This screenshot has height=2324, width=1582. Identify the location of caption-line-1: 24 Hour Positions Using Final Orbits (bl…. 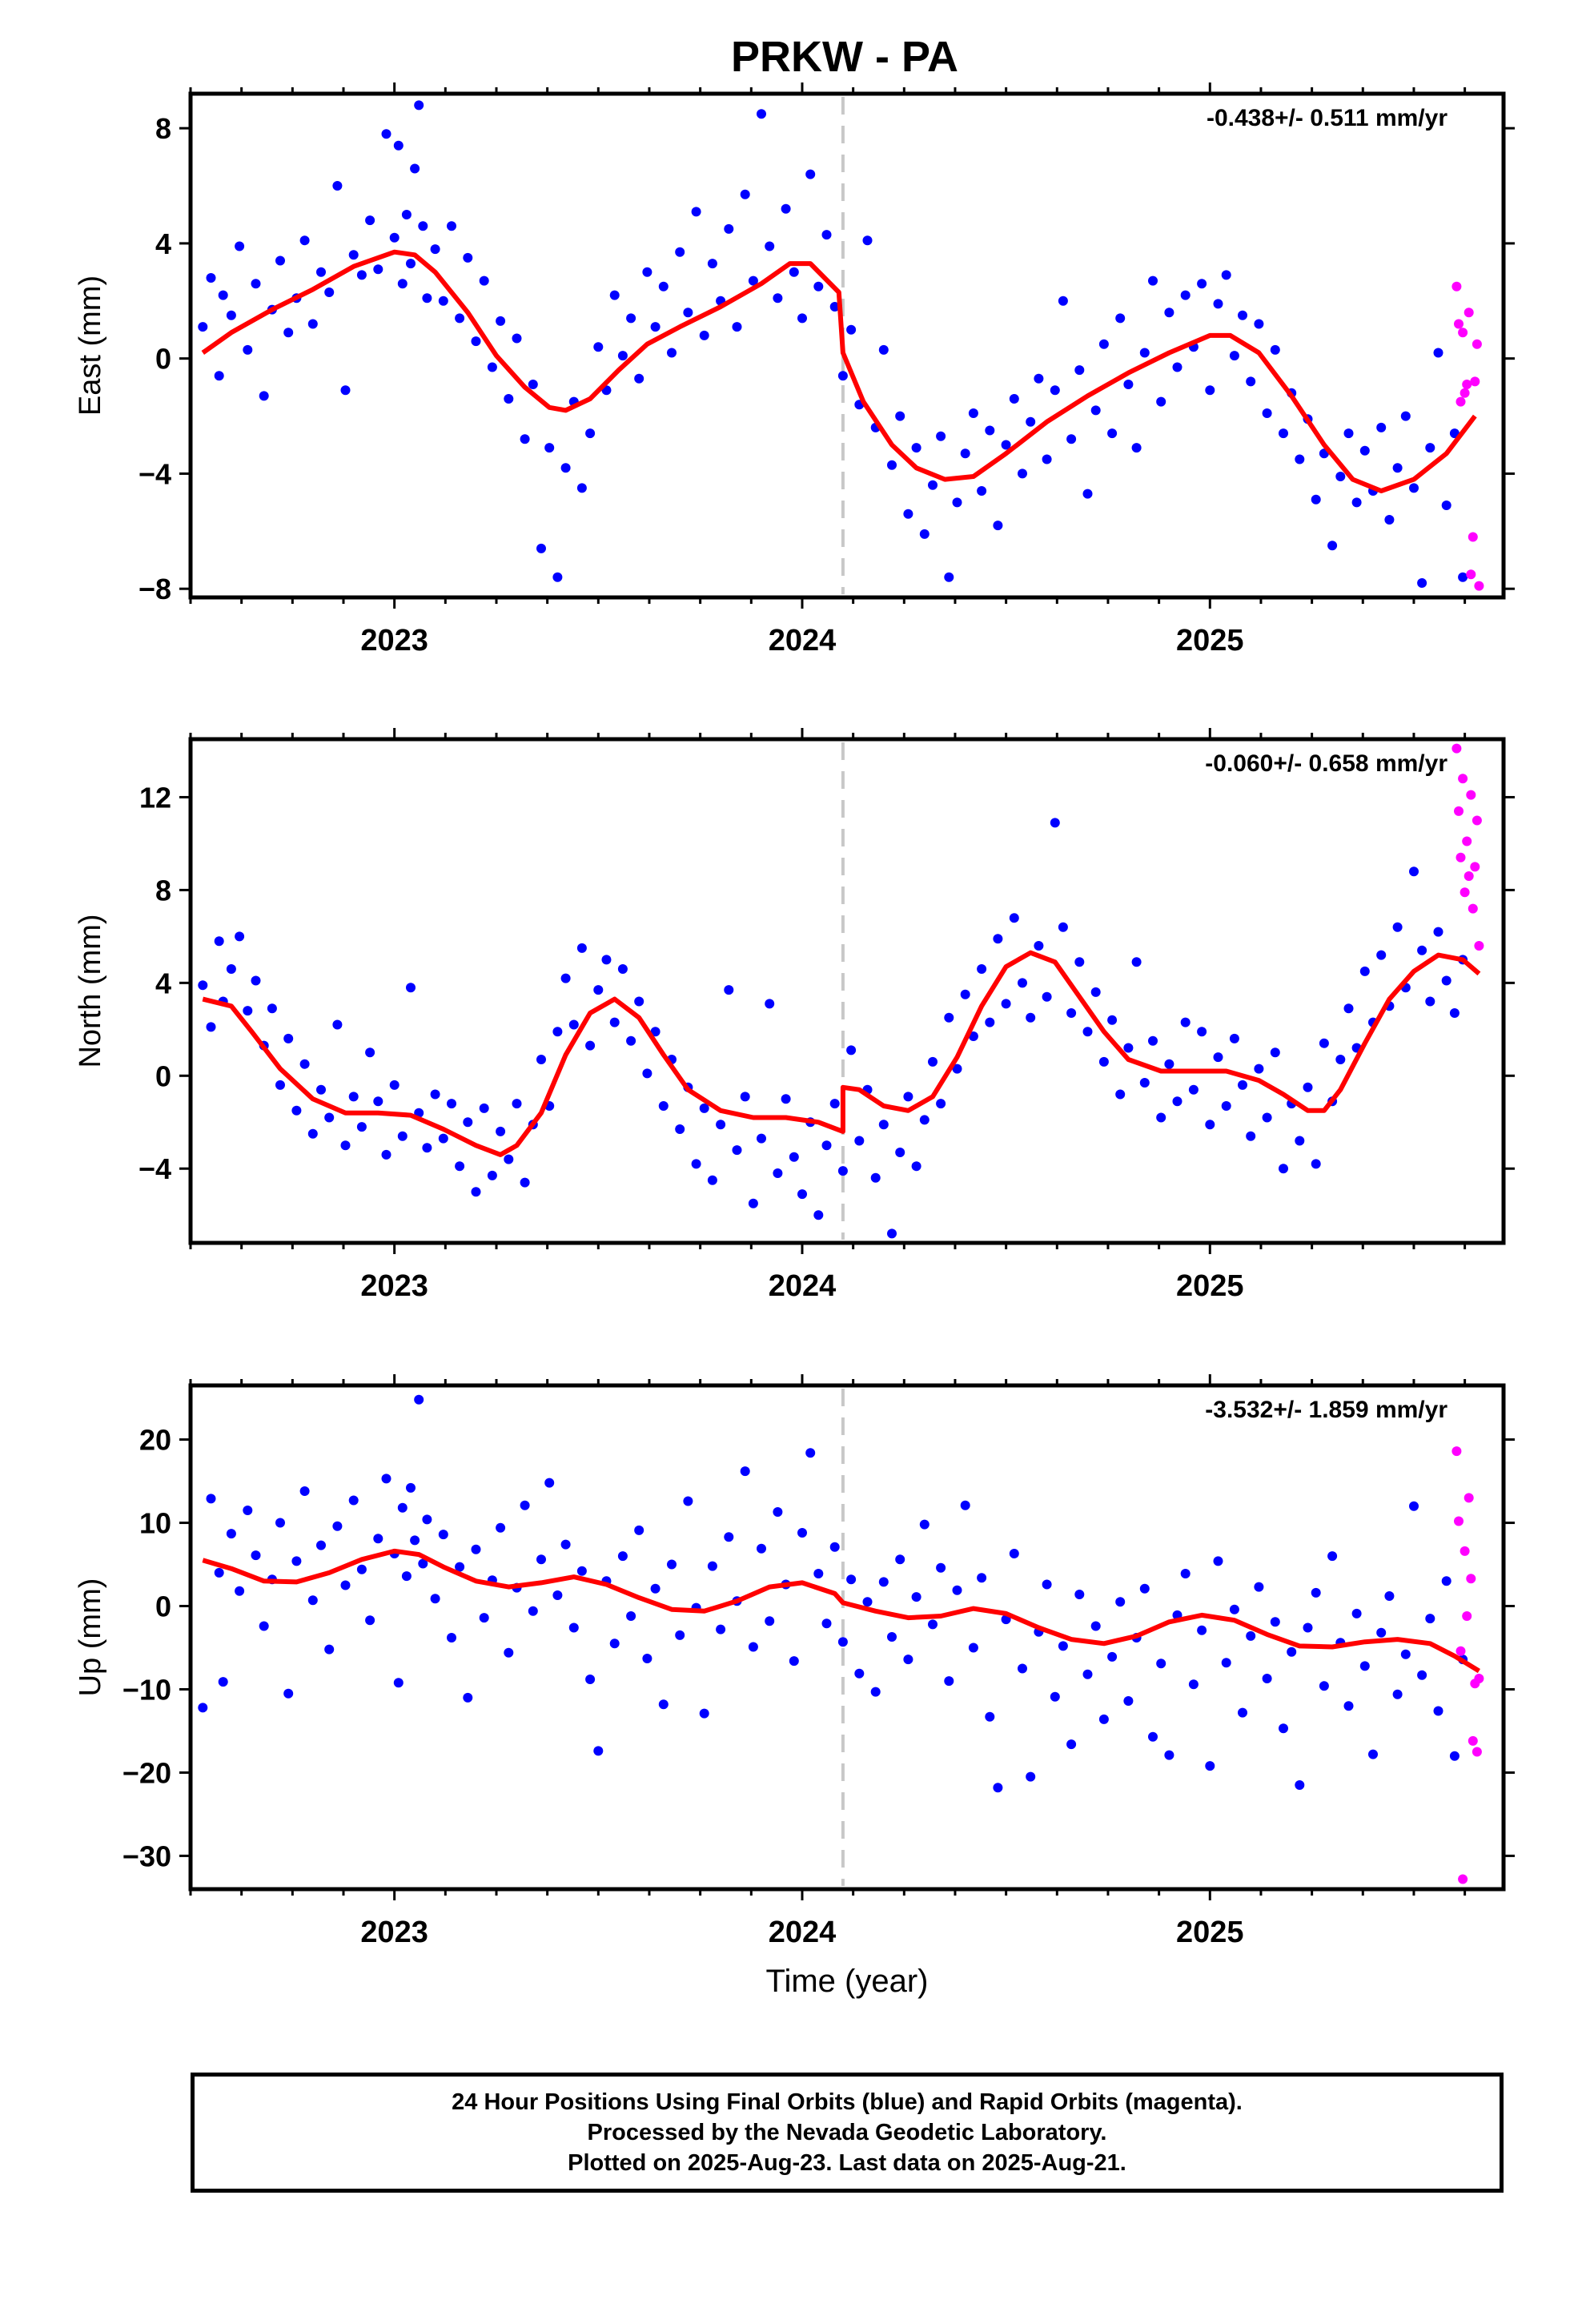
(847, 2102).